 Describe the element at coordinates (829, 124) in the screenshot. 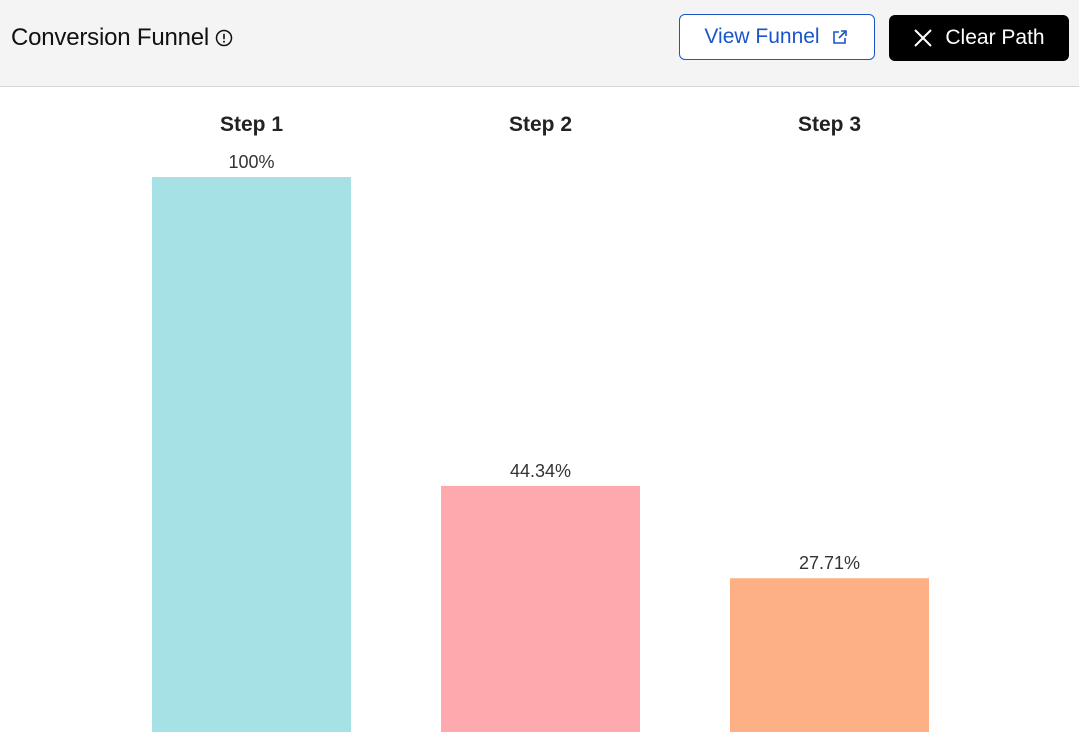

I see `step-label: Step 3` at that location.